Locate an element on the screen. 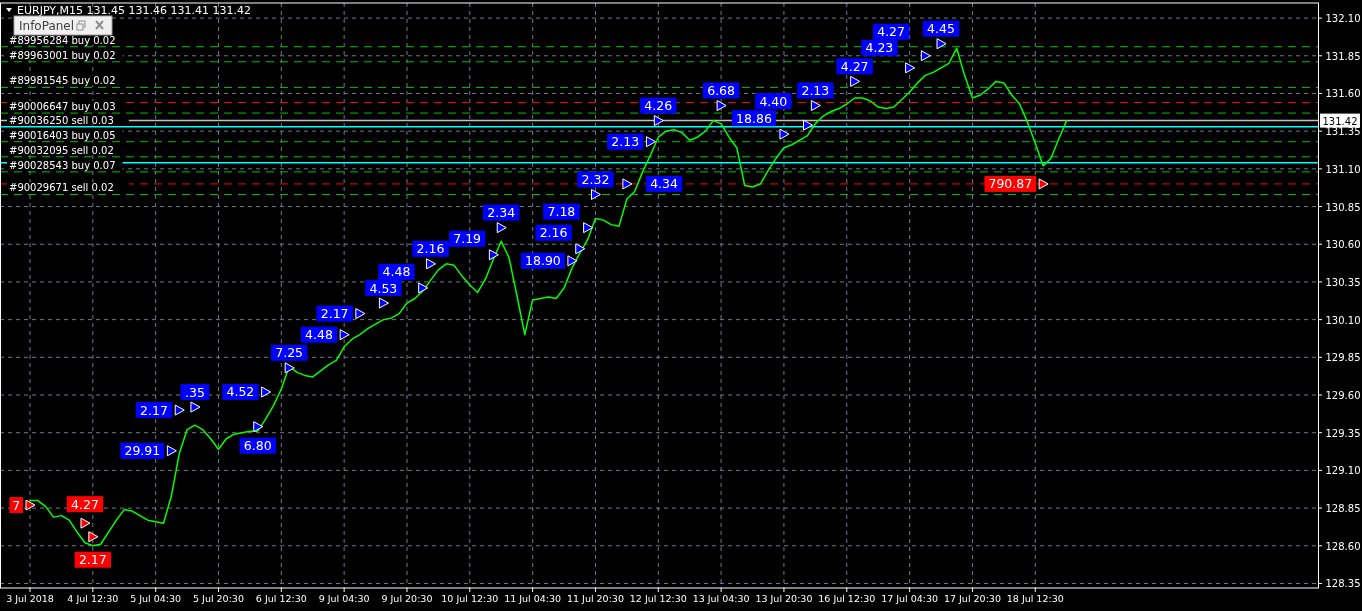 The width and height of the screenshot is (1362, 611). ref-line-label: #90006647 buy 0.03 is located at coordinates (62, 107).